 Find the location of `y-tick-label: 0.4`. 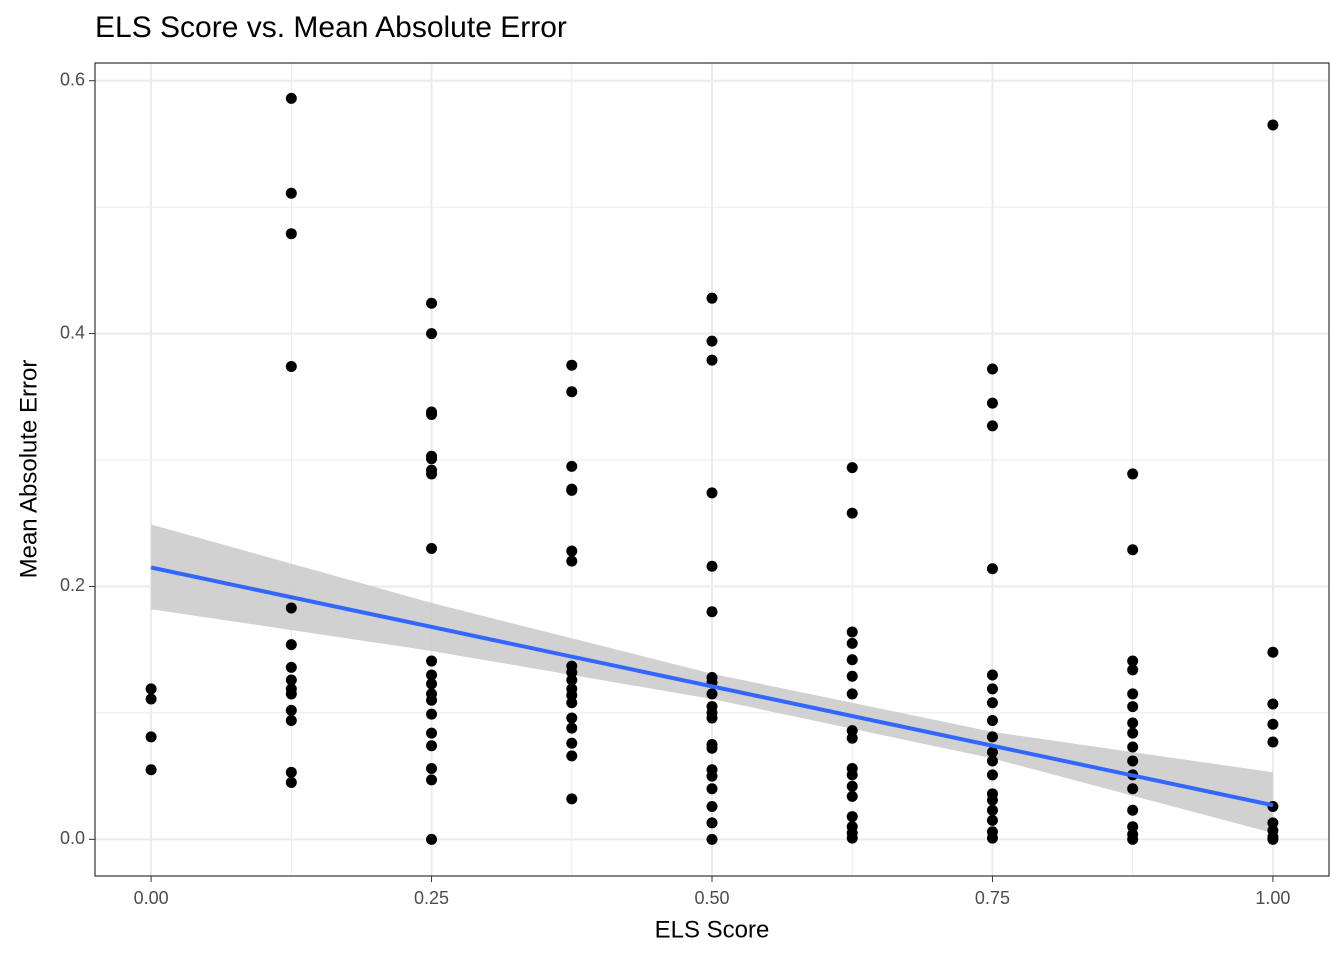

y-tick-label: 0.4 is located at coordinates (72, 332).